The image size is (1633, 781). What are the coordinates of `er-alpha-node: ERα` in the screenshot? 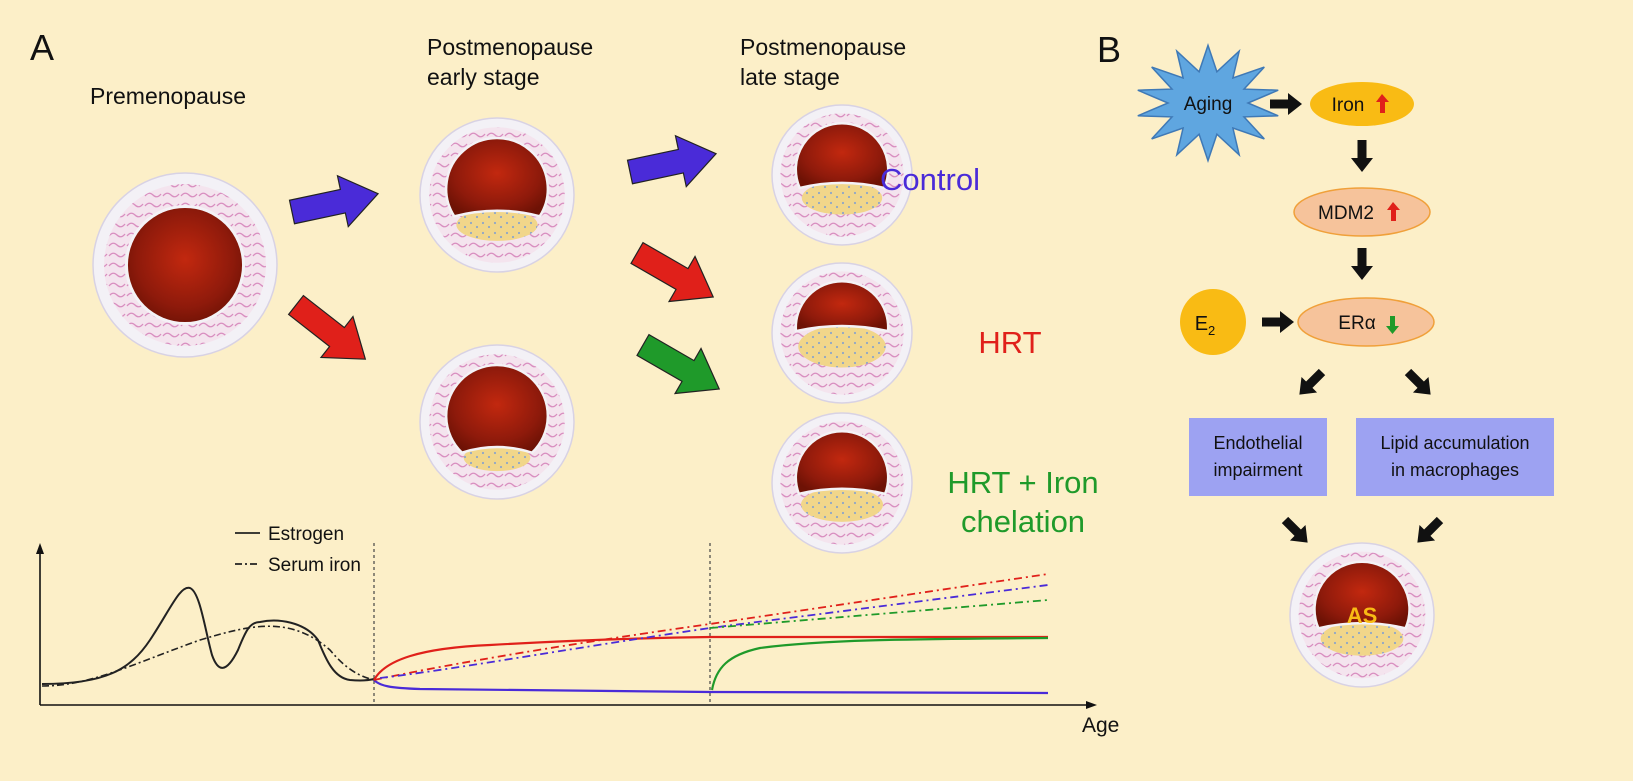 It's located at (1366, 322).